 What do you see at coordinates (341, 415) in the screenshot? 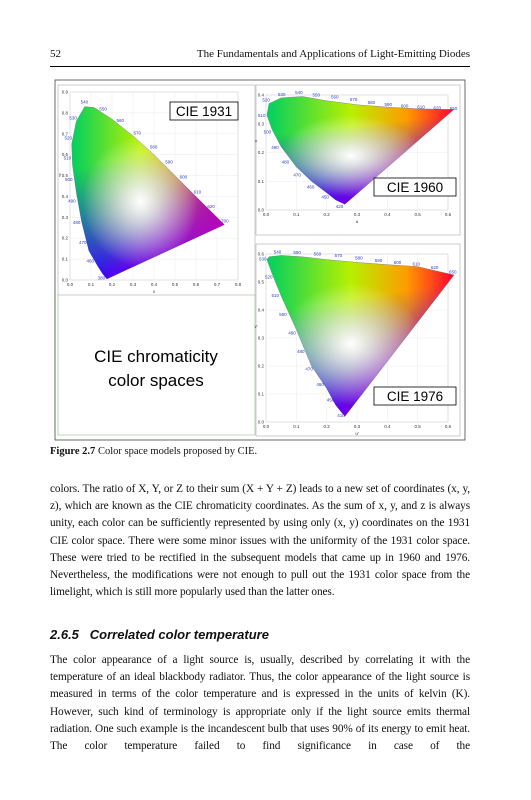
I see `wavelength-label: 410` at bounding box center [341, 415].